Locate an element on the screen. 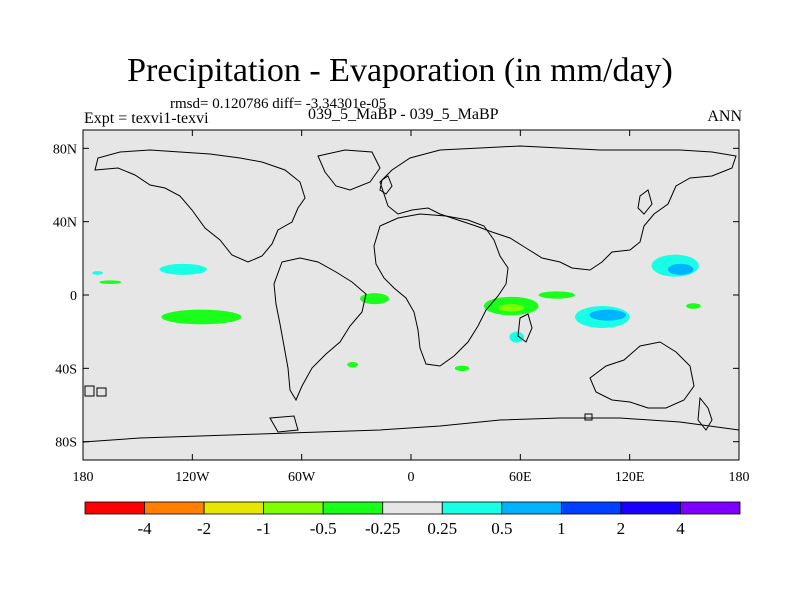 This screenshot has height=600, width=800. anomaly-indian-ocean-small is located at coordinates (693, 306).